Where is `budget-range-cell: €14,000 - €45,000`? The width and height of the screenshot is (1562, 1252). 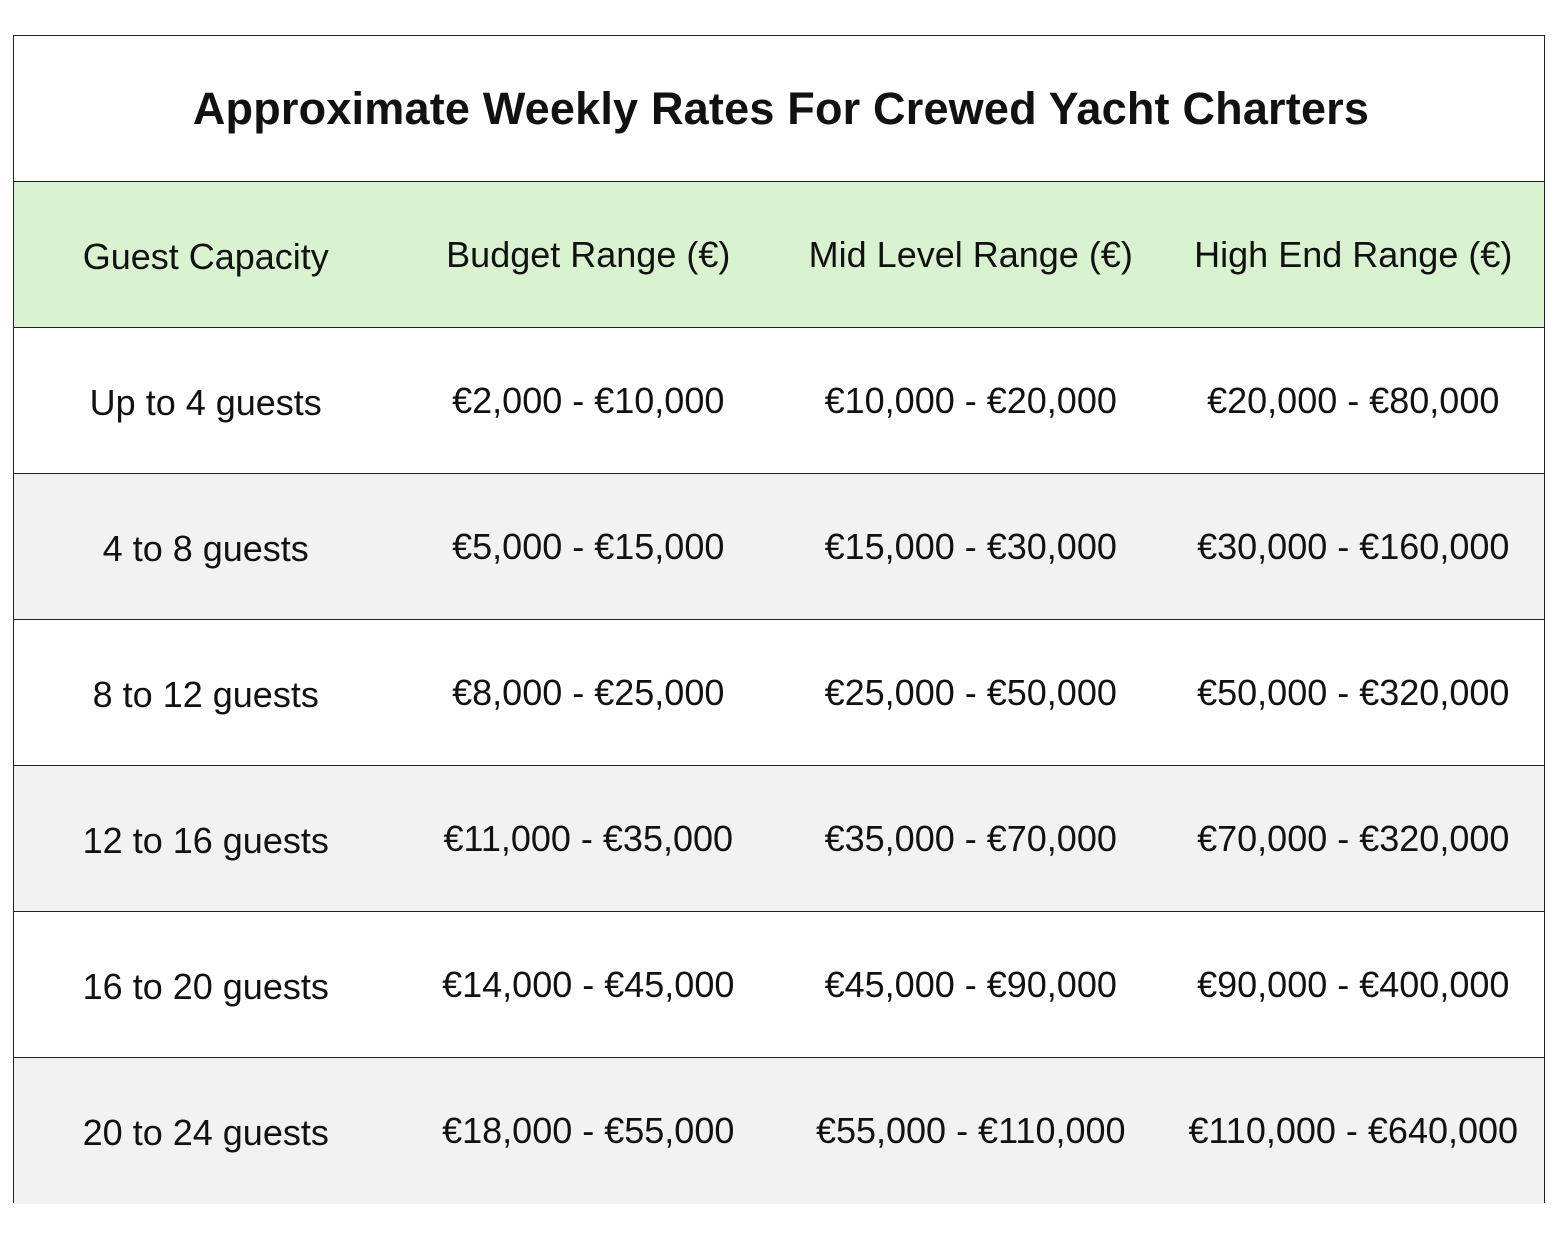 budget-range-cell: €14,000 - €45,000 is located at coordinates (588, 984).